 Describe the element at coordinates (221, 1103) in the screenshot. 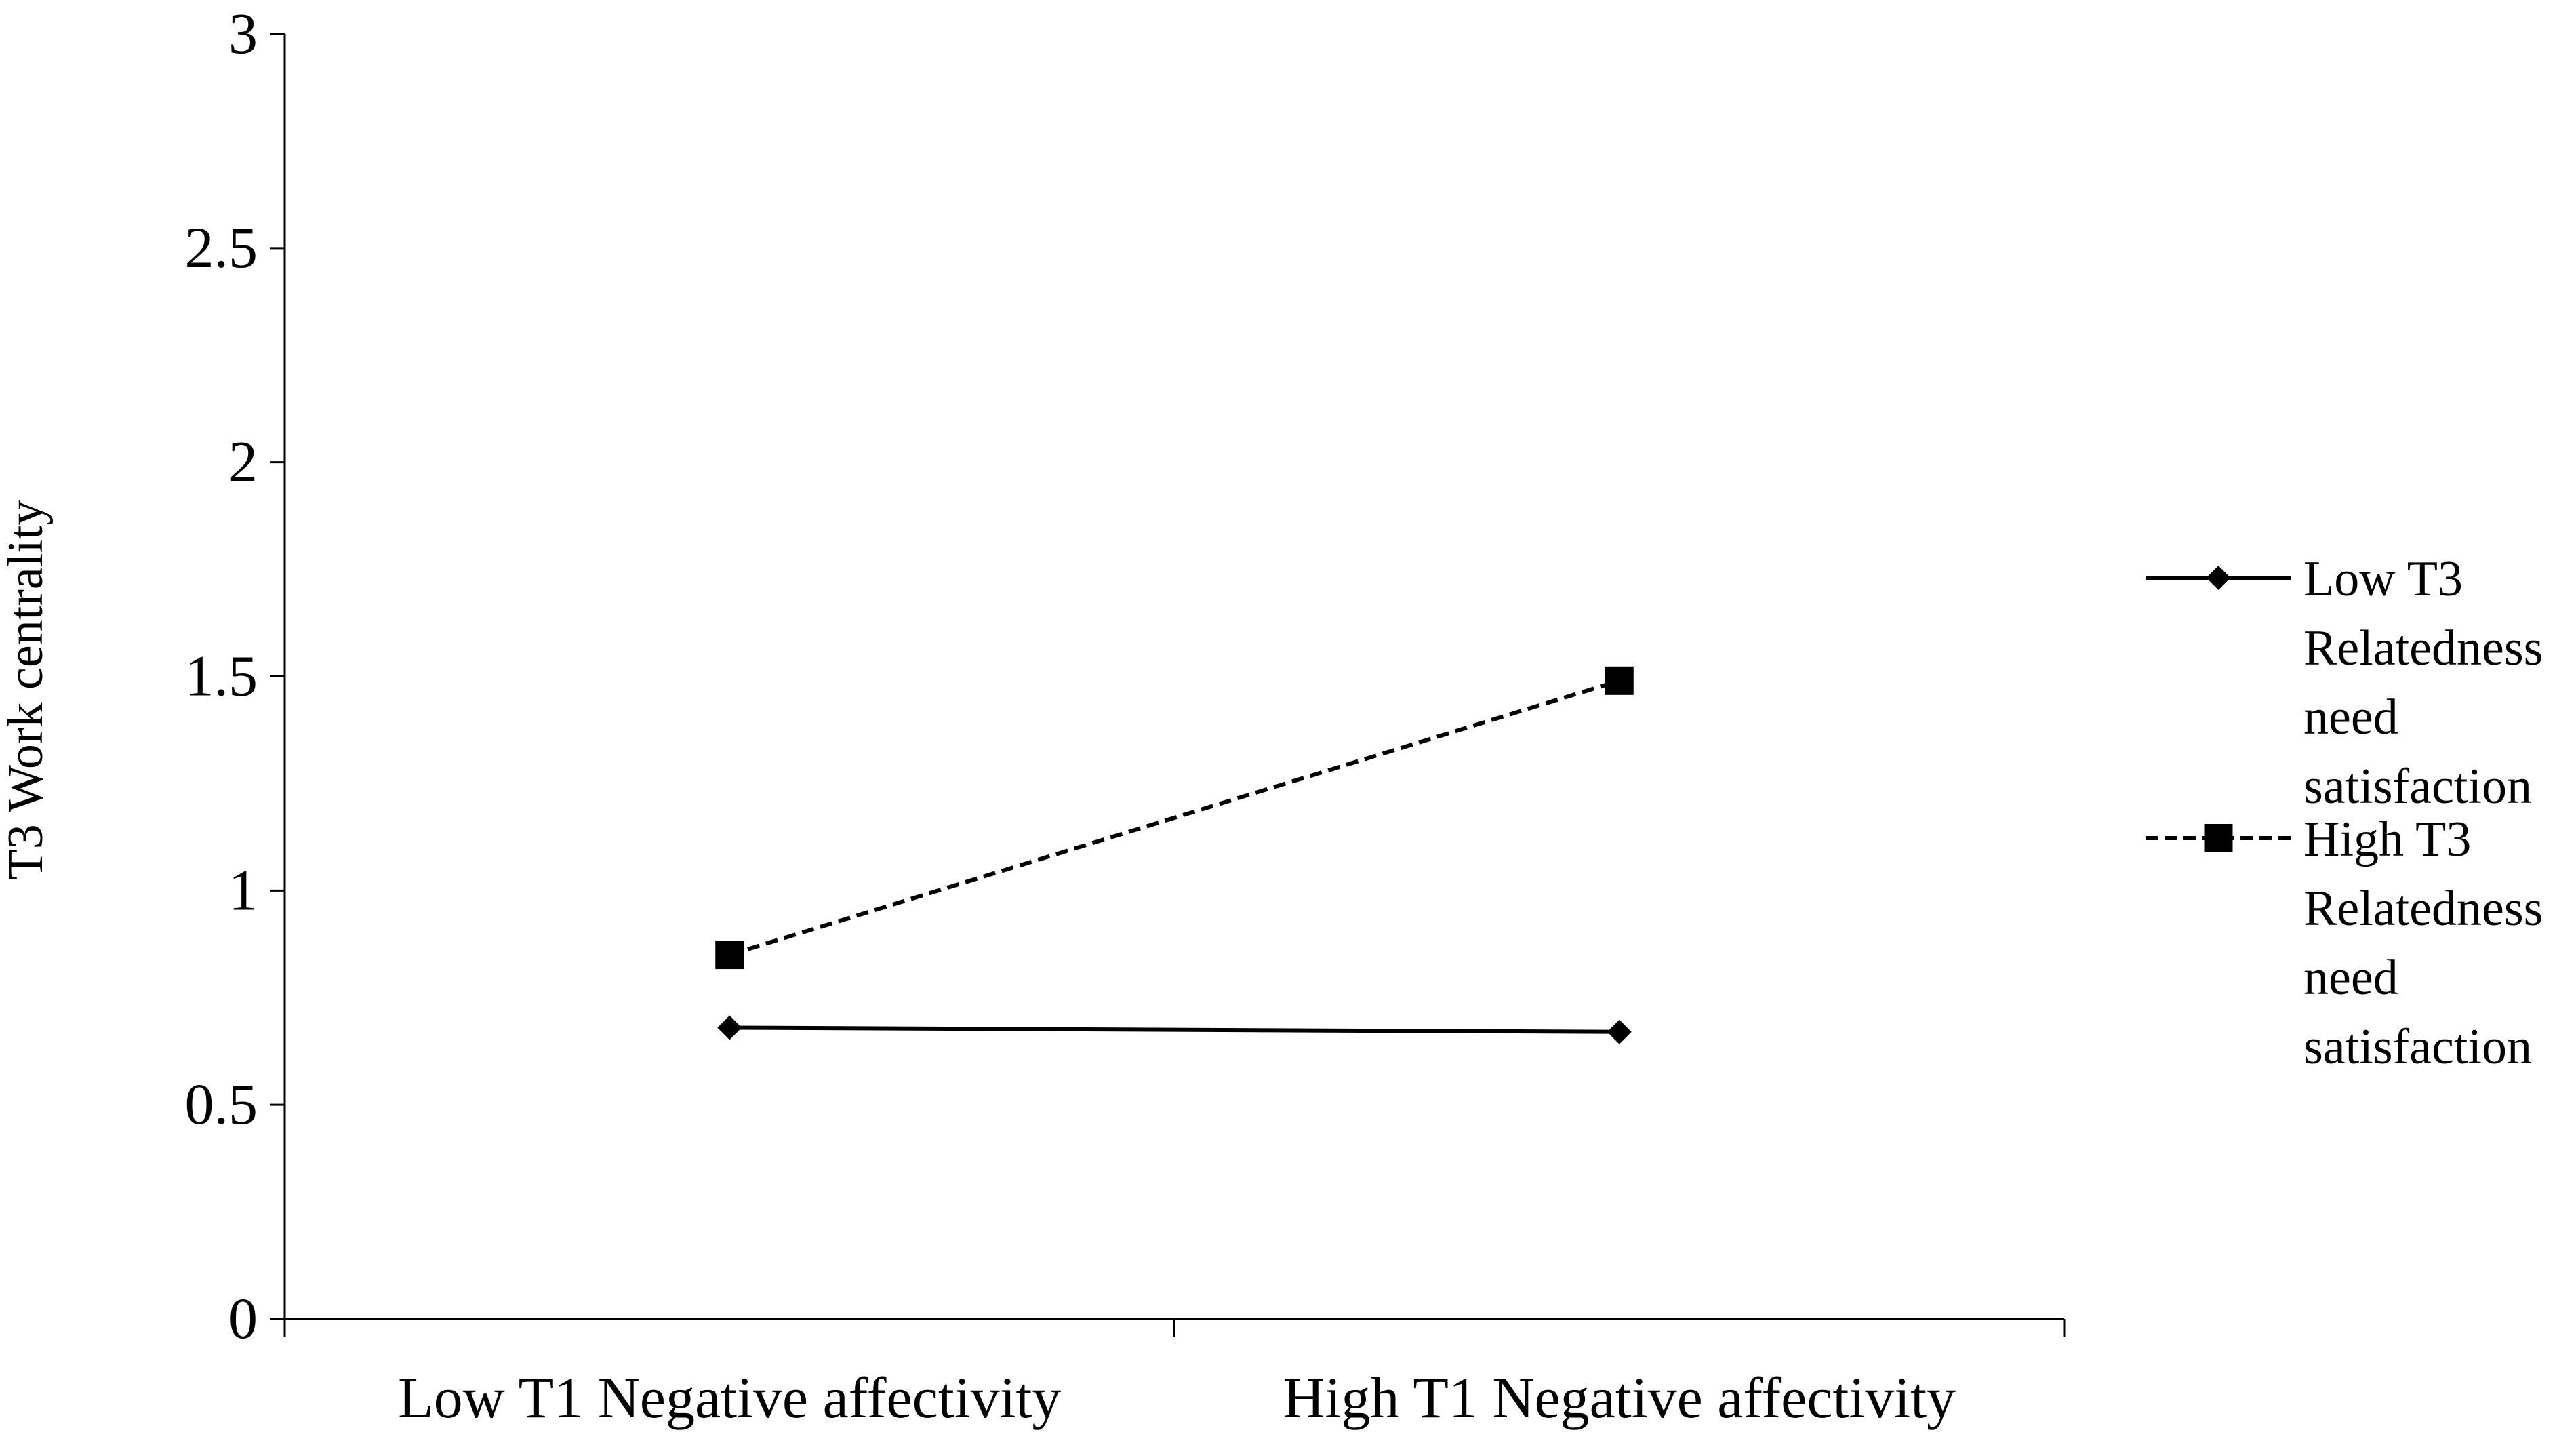

I see `y-tick-label: 0.5` at that location.